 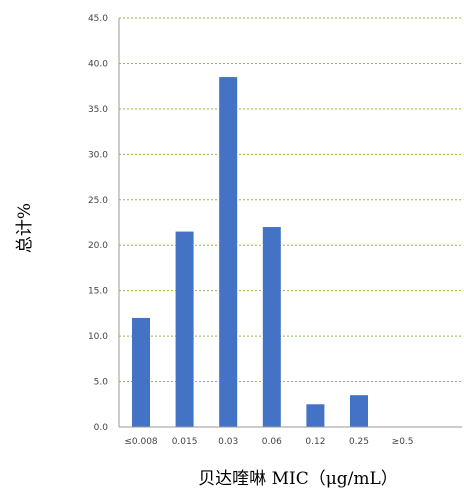 What do you see at coordinates (101, 383) in the screenshot?
I see `y-tick-label: 5.0` at bounding box center [101, 383].